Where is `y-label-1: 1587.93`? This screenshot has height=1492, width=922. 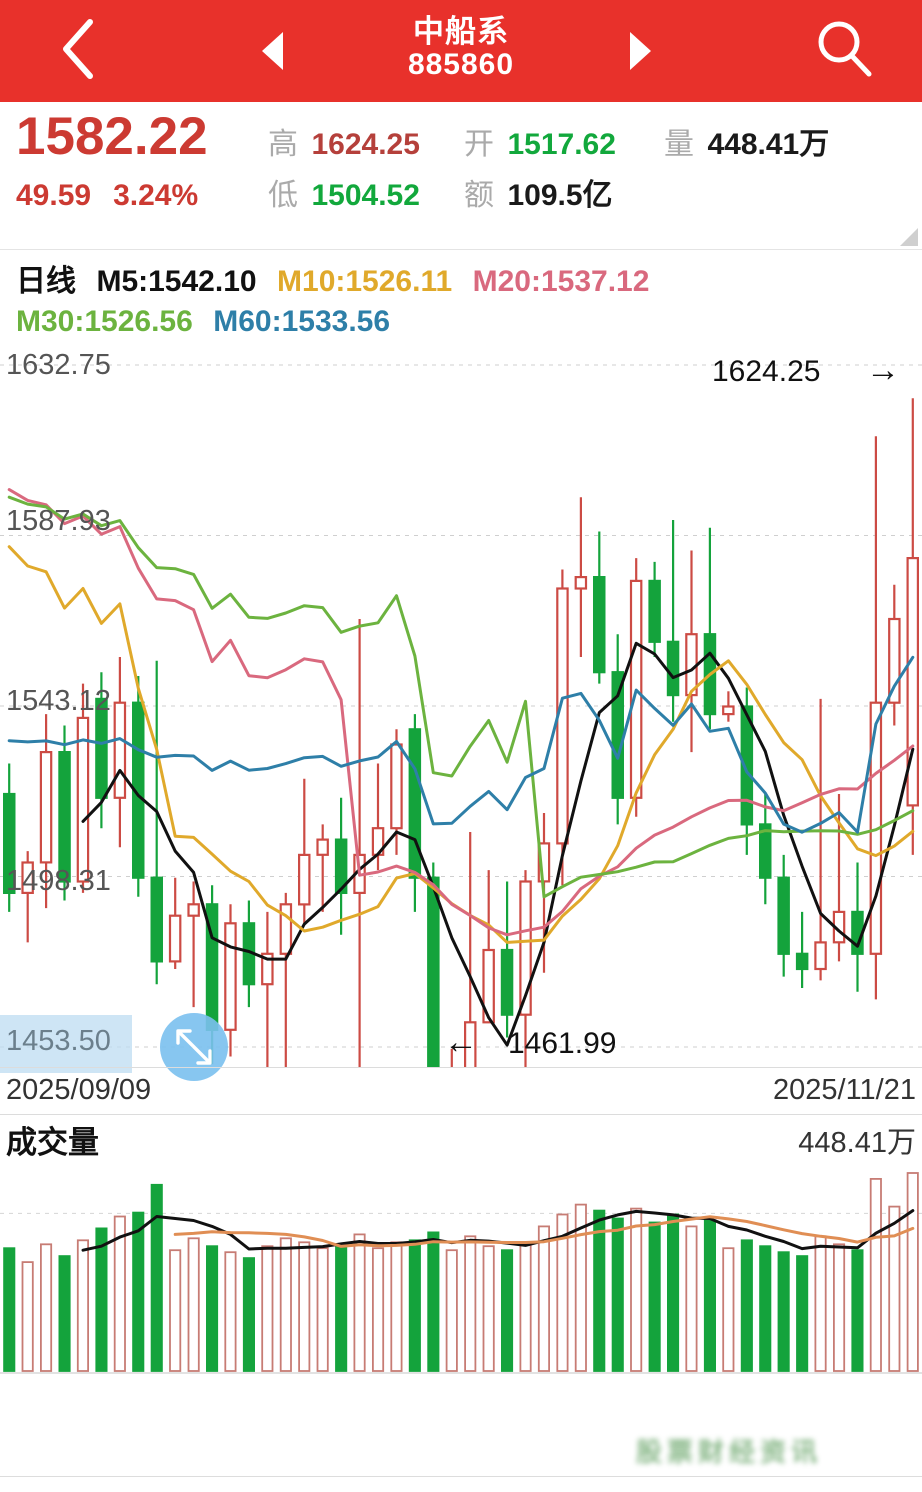 y-label-1: 1587.93 is located at coordinates (58, 521).